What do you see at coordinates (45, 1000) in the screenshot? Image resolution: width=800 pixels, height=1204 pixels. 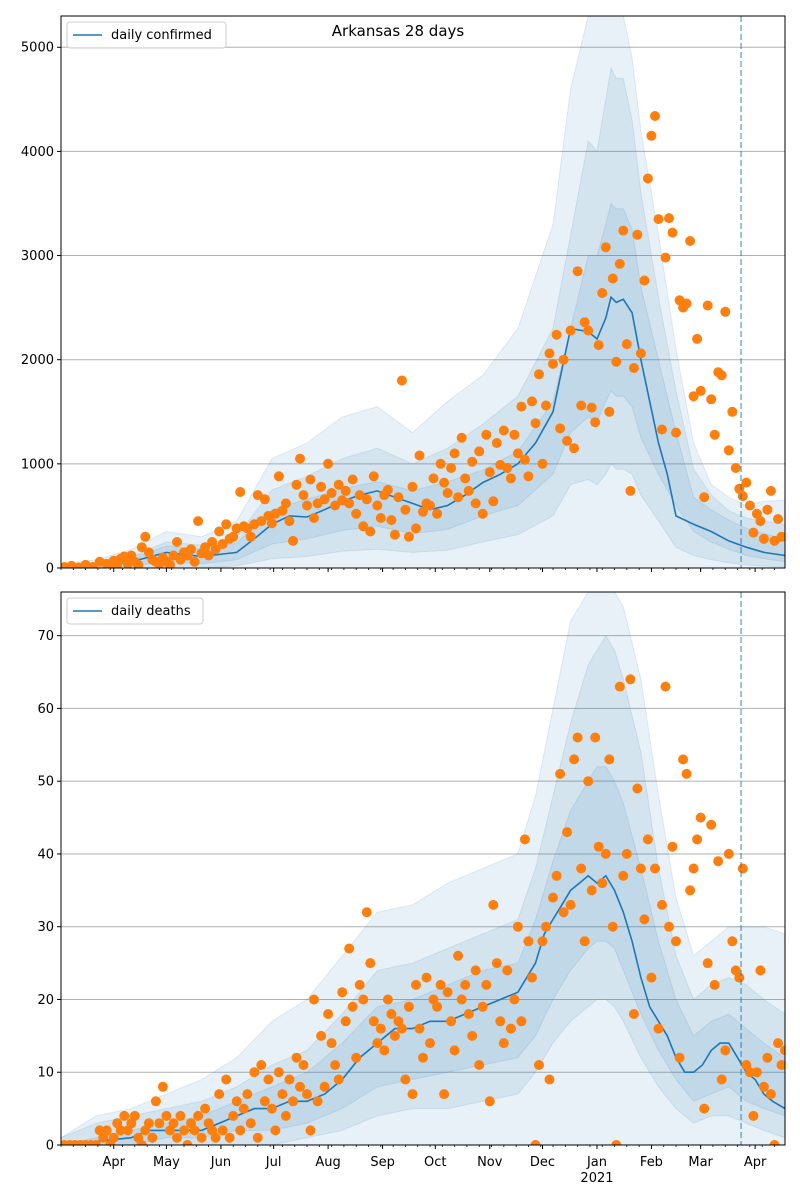 I see `y-tick-label: 20` at bounding box center [45, 1000].